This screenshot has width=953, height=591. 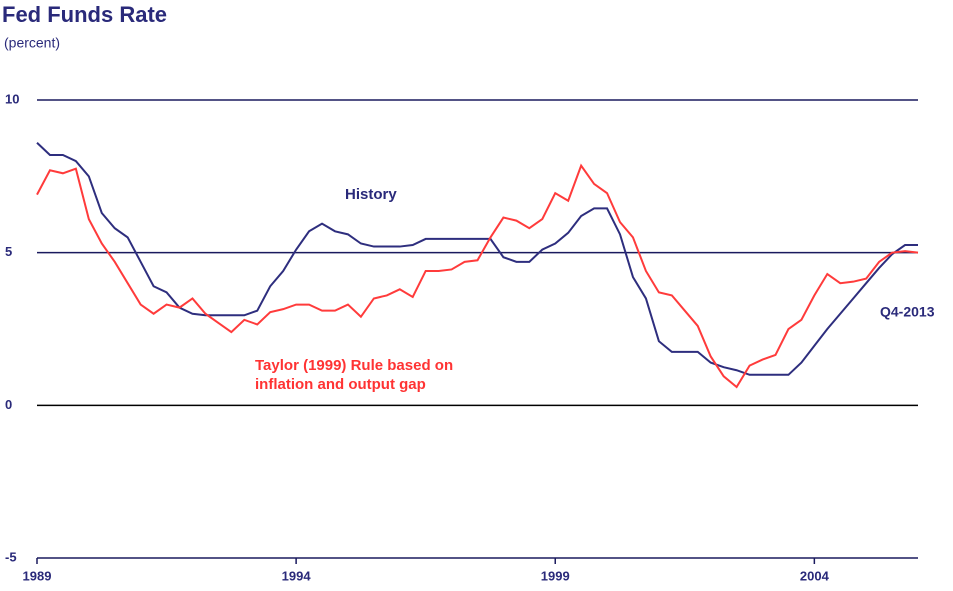 I want to click on x-tick-label: 1989, so click(x=37, y=575).